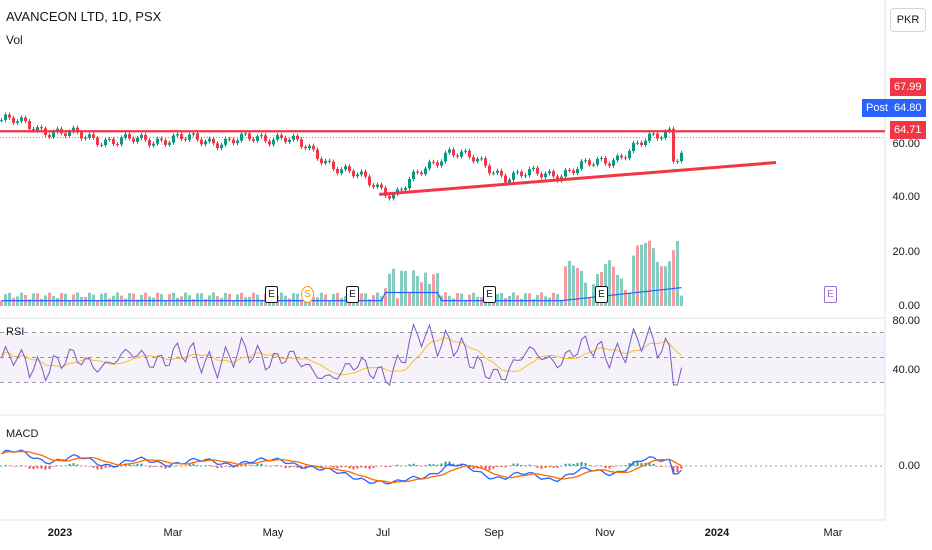 The image size is (932, 550). I want to click on macd-line, so click(341, 467).